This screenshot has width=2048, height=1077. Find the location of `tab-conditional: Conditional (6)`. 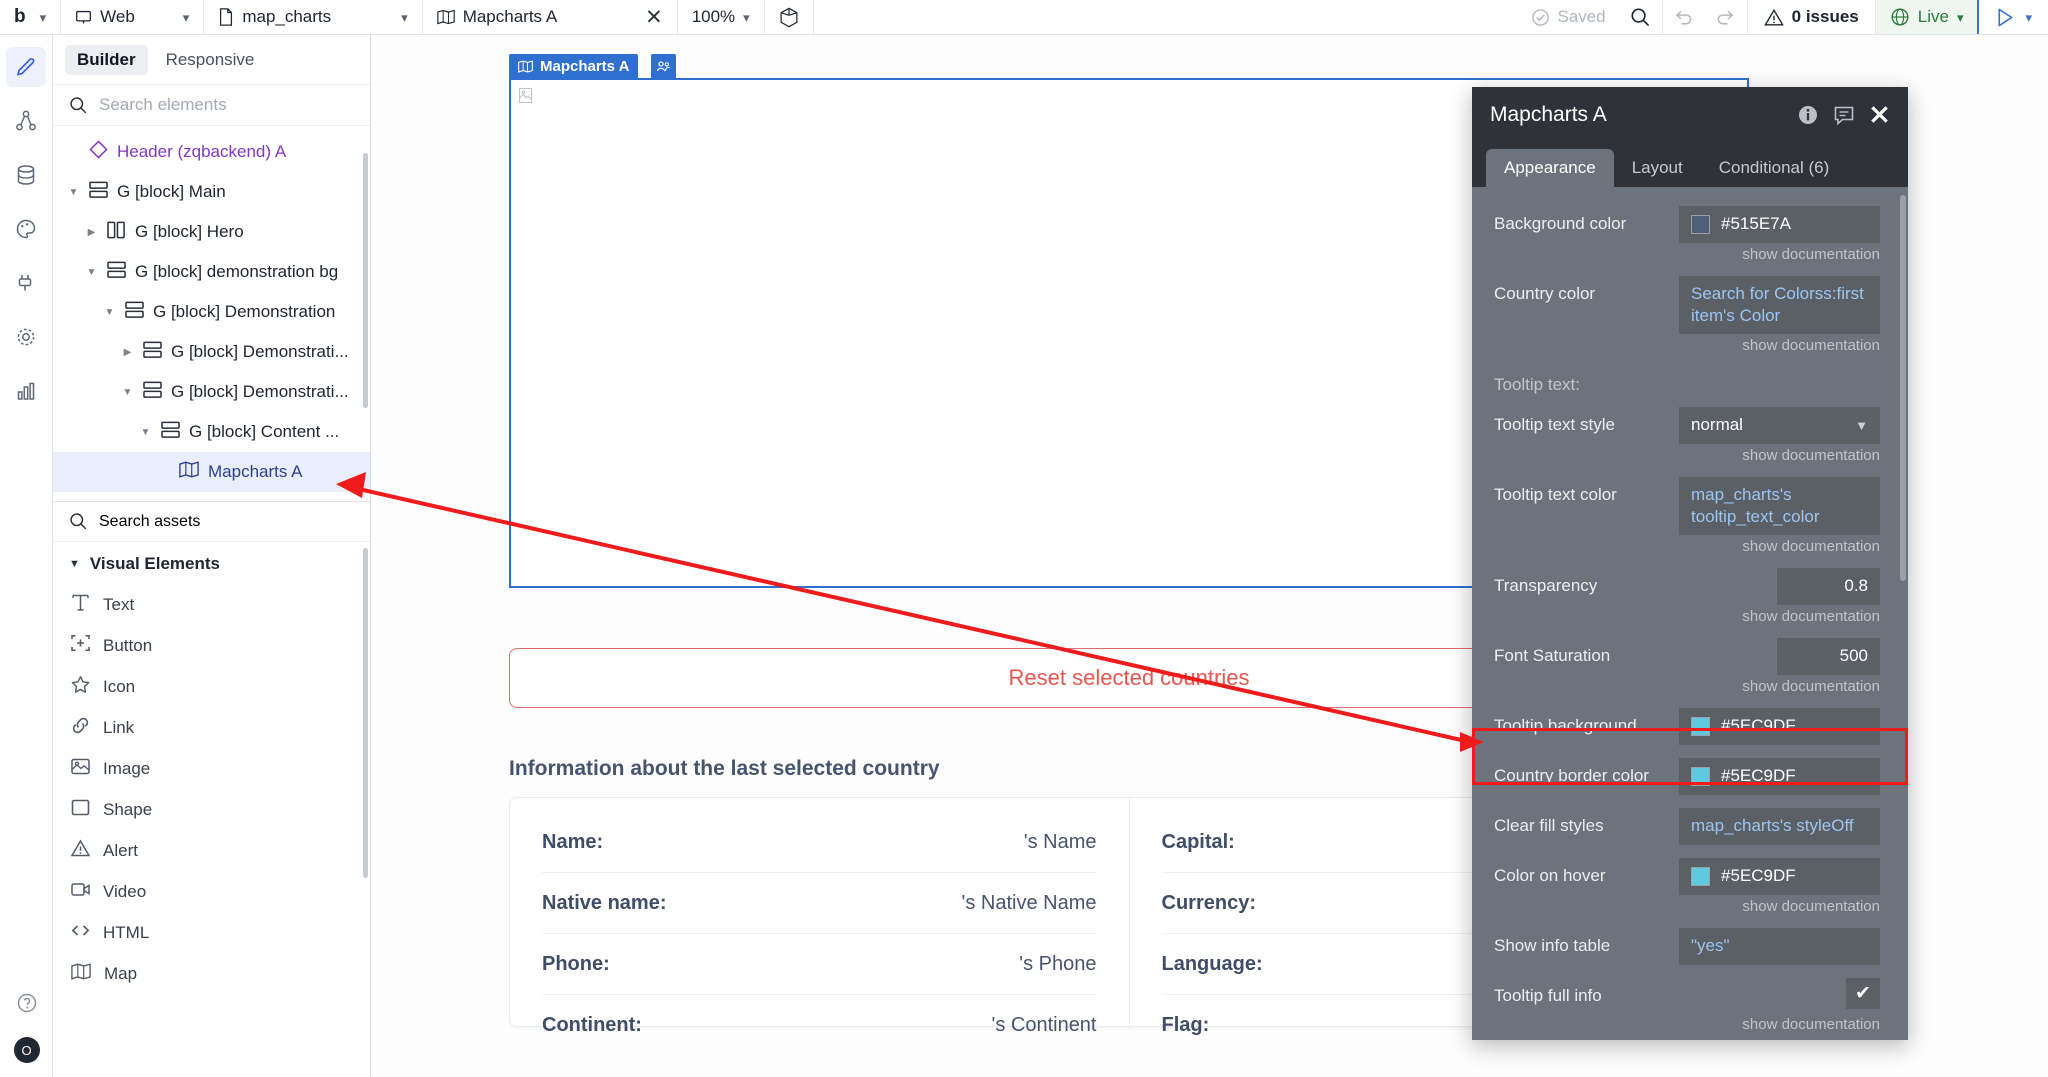

tab-conditional: Conditional (6) is located at coordinates (1774, 167).